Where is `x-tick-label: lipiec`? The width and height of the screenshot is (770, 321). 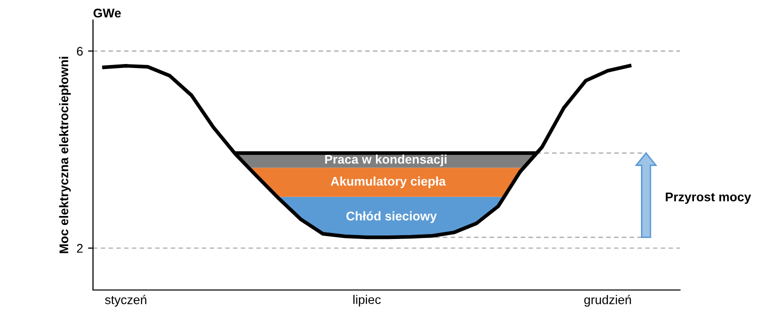
x-tick-label: lipiec is located at coordinates (367, 300).